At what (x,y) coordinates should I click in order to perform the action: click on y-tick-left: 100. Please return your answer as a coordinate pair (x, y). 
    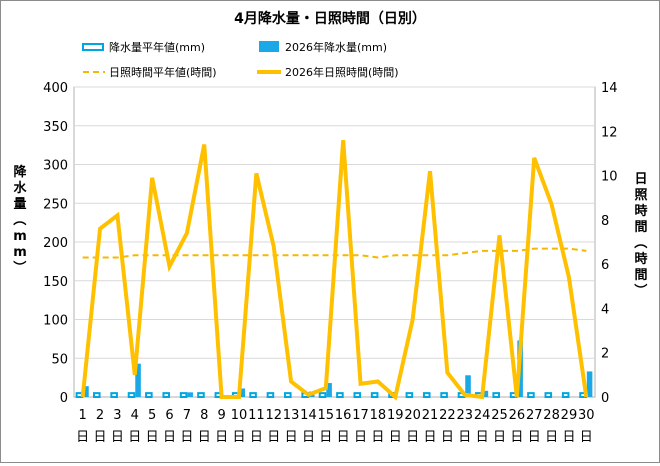
    Looking at the image, I should click on (55, 321).